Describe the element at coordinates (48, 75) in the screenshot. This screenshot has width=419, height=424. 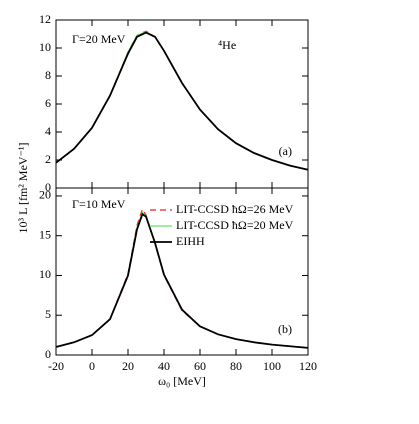
I see `y-tick-label: 8` at that location.